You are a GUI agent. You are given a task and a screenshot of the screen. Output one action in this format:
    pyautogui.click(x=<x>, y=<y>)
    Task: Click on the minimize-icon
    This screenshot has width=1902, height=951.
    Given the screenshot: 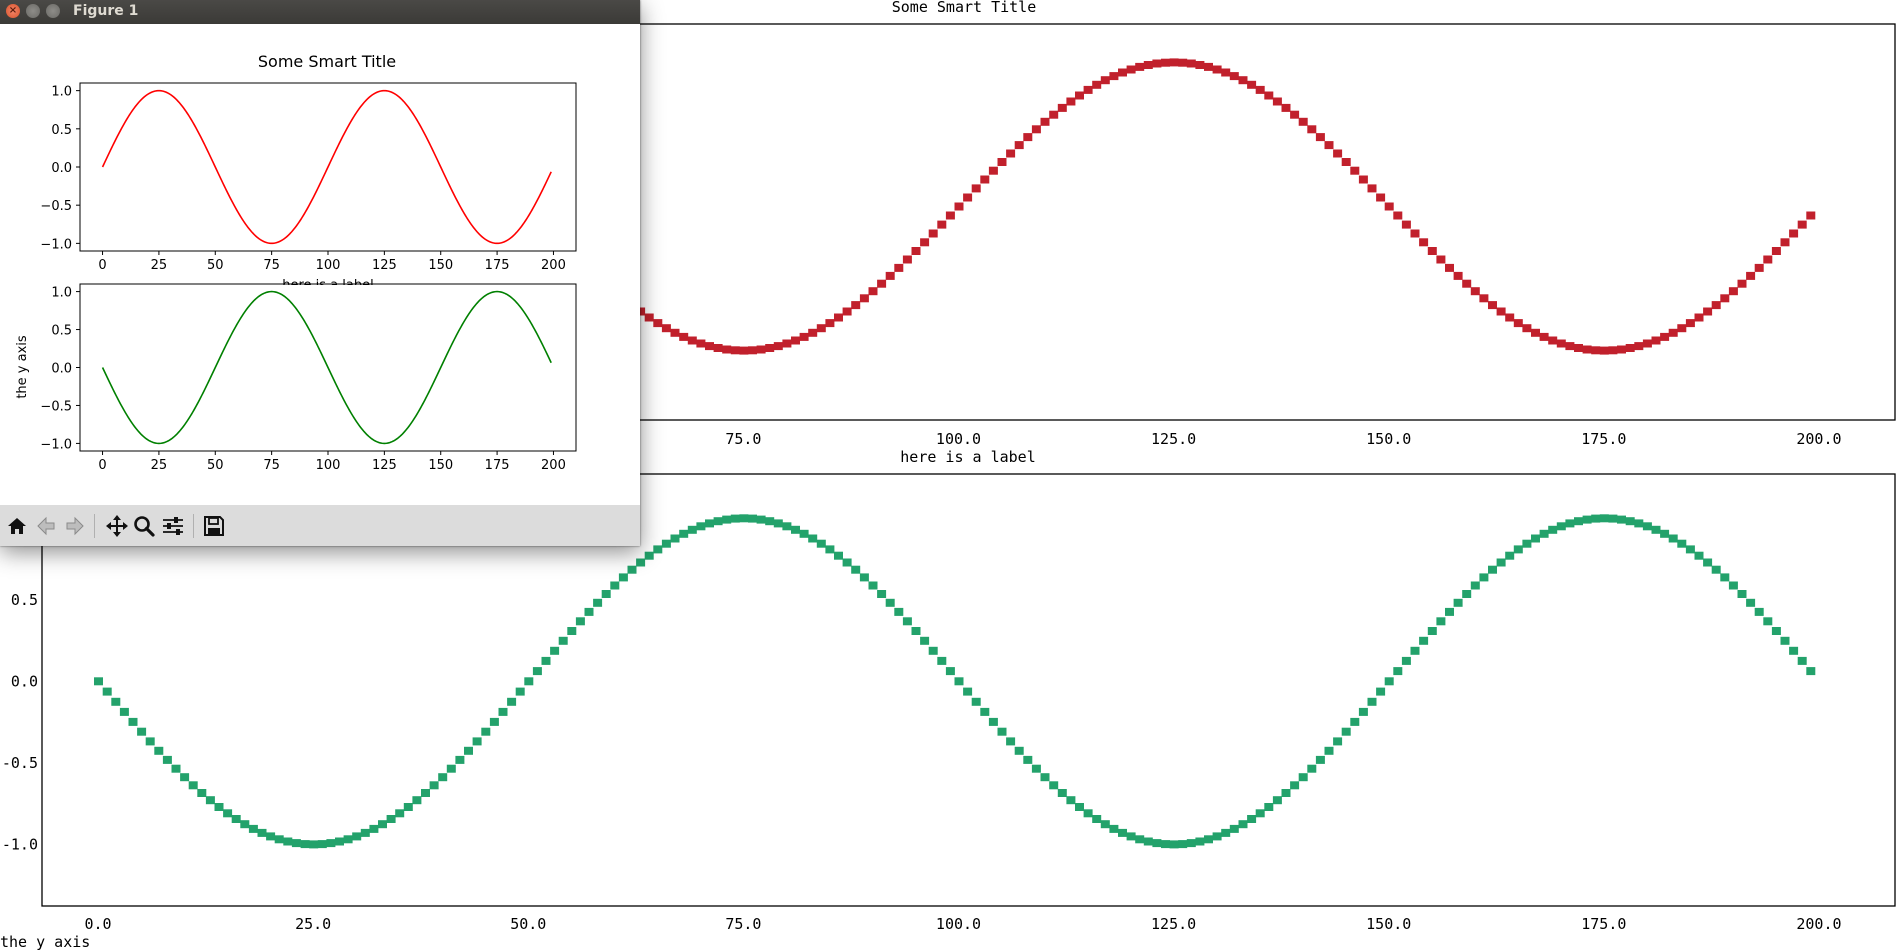 What is the action you would take?
    pyautogui.click(x=33, y=11)
    